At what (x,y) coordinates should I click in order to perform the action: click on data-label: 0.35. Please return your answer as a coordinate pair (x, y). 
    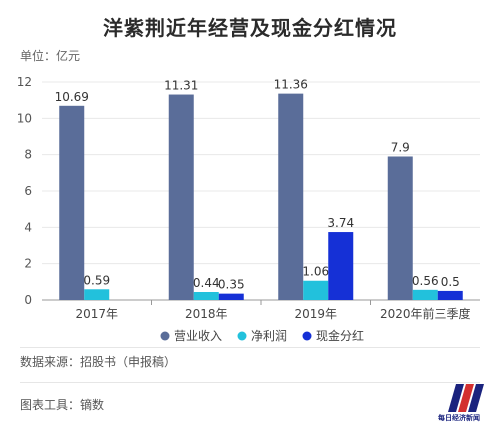
    Looking at the image, I should click on (231, 285).